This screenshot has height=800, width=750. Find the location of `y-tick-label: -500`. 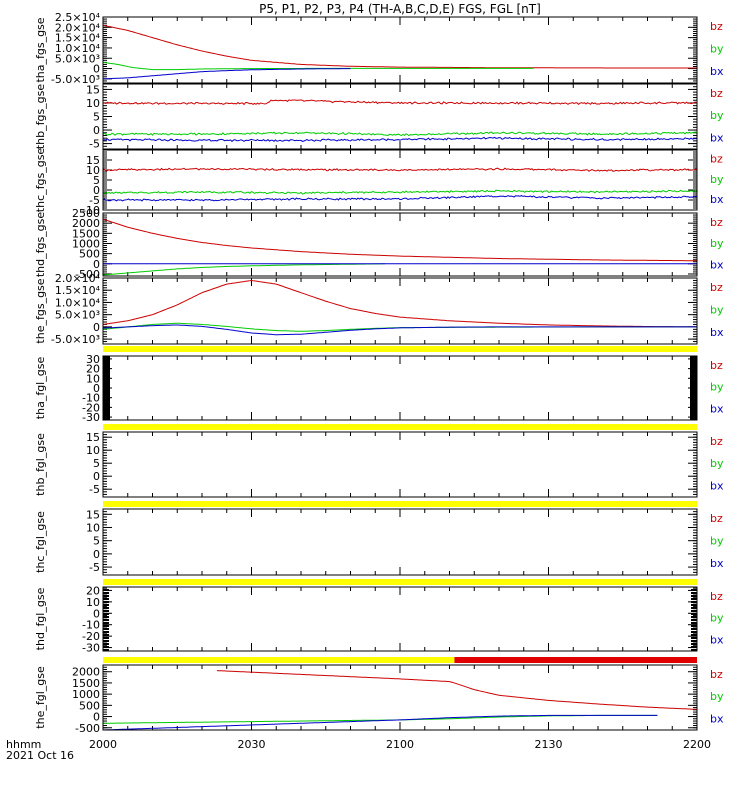

y-tick-label: -500 is located at coordinates (87, 274).